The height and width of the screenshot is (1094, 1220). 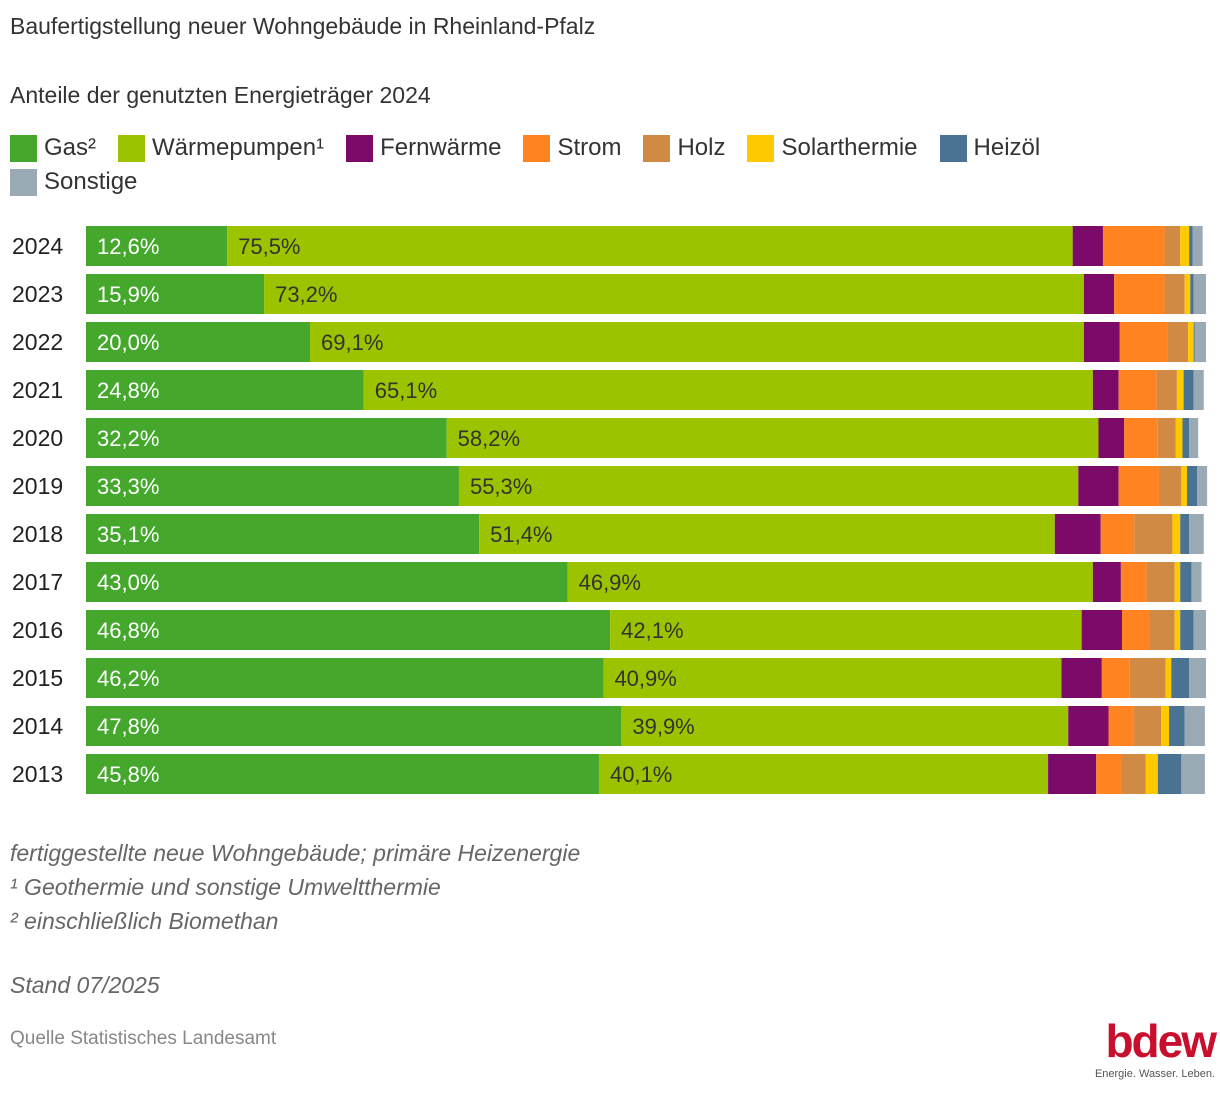 I want to click on data-label: 75,5%, so click(x=269, y=246).